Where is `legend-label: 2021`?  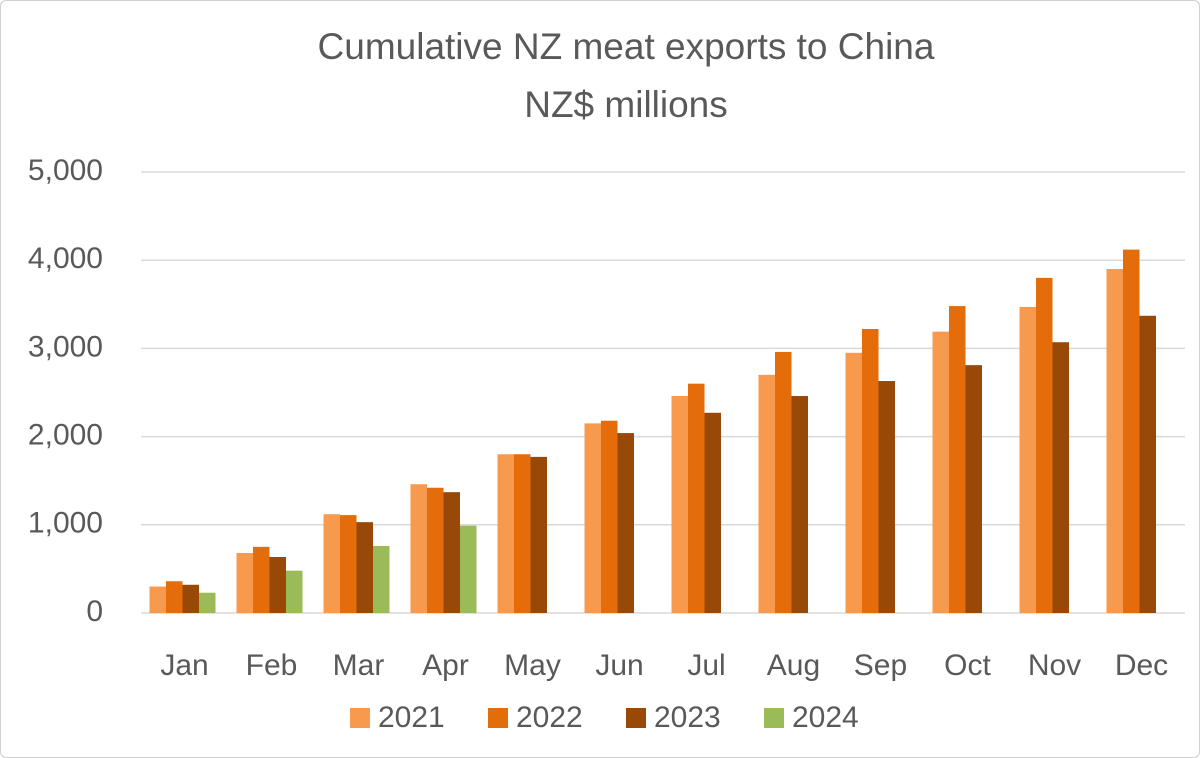
legend-label: 2021 is located at coordinates (411, 717).